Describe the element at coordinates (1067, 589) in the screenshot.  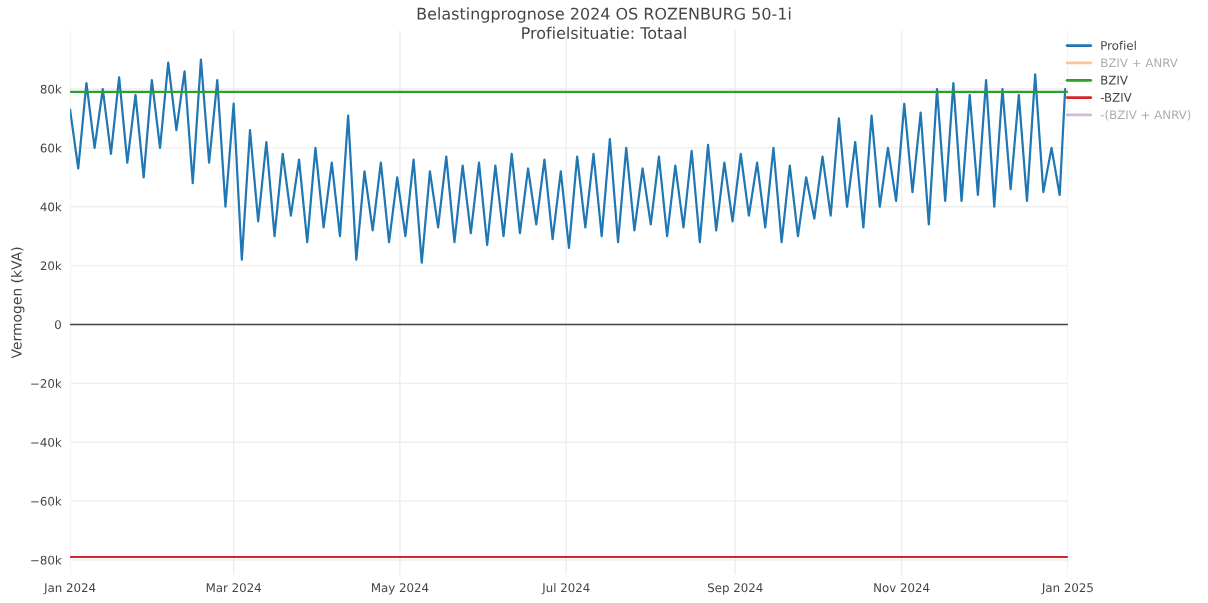
I see `x-tick-label: Jan 2025` at that location.